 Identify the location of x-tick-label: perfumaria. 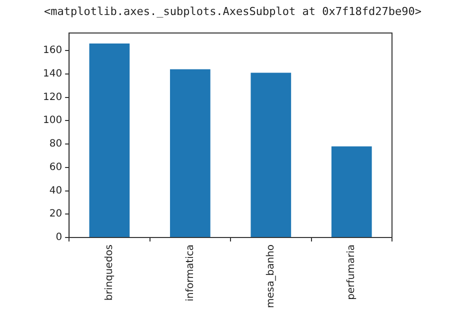
(352, 272).